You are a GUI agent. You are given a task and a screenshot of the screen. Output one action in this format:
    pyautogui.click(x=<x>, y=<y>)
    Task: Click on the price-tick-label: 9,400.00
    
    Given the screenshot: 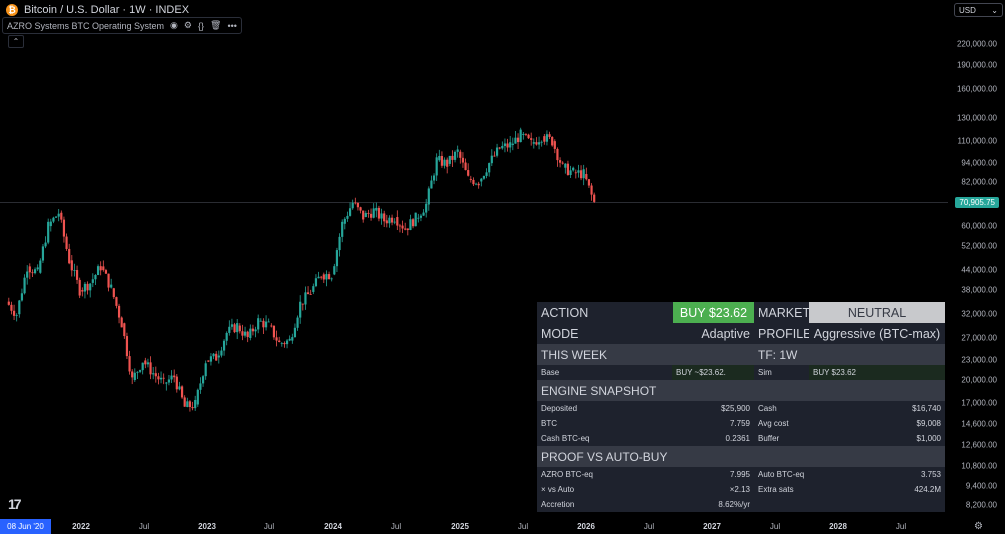 What is the action you would take?
    pyautogui.click(x=981, y=486)
    